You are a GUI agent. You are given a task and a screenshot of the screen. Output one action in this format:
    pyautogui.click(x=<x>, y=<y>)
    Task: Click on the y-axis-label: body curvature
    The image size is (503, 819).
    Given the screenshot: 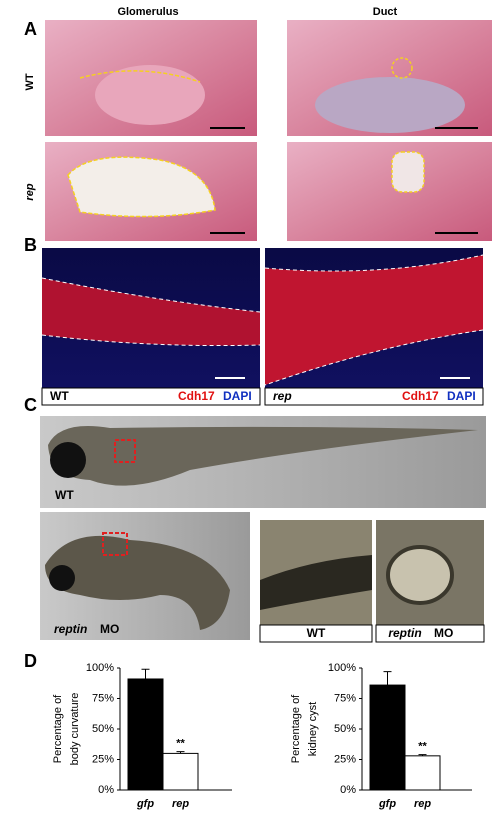 What is the action you would take?
    pyautogui.click(x=75, y=729)
    